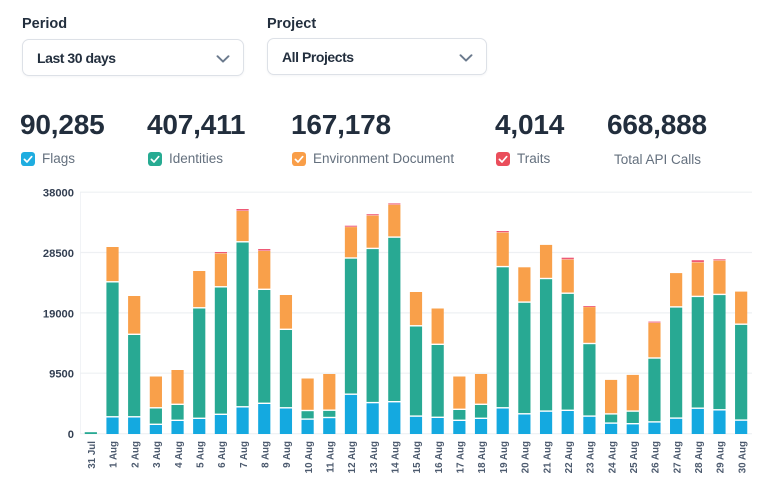 The height and width of the screenshot is (501, 780). What do you see at coordinates (612, 457) in the screenshot?
I see `svg-text: 24 Aug` at bounding box center [612, 457].